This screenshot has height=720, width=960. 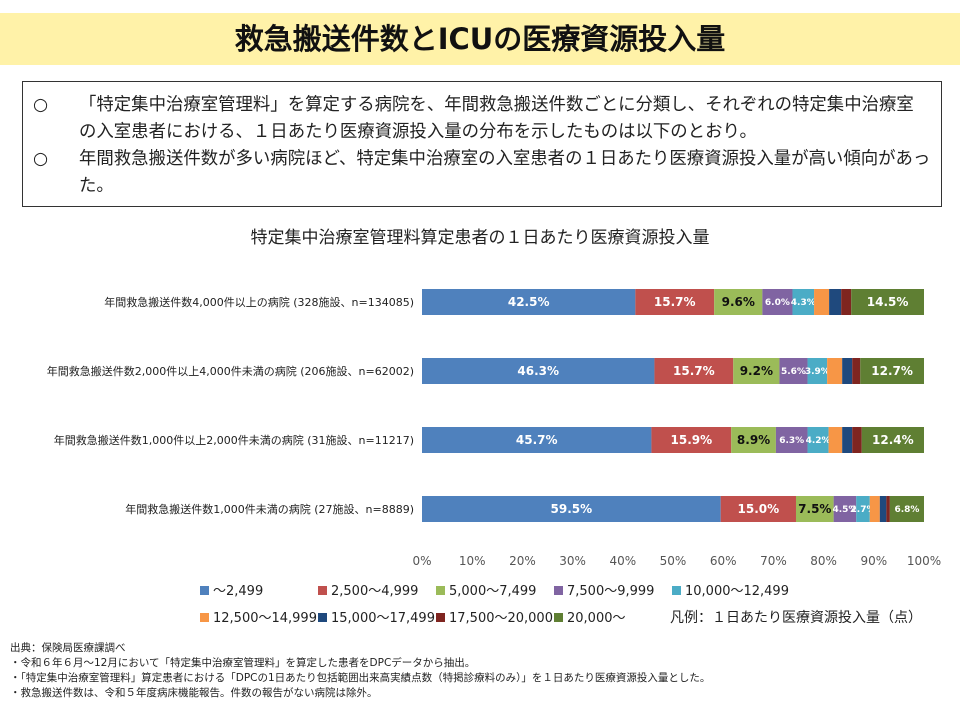 What do you see at coordinates (383, 618) in the screenshot?
I see `legend-label: 15,000～17,499` at bounding box center [383, 618].